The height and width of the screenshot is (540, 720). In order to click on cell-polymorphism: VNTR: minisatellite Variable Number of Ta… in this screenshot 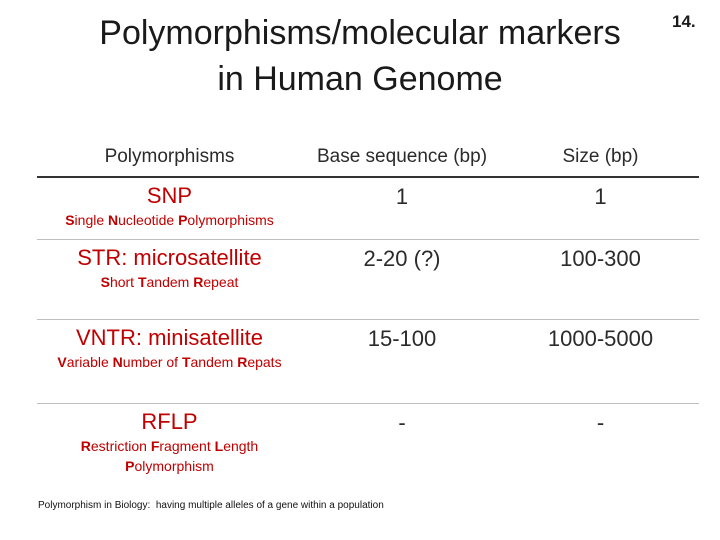, I will do `click(169, 361)`.